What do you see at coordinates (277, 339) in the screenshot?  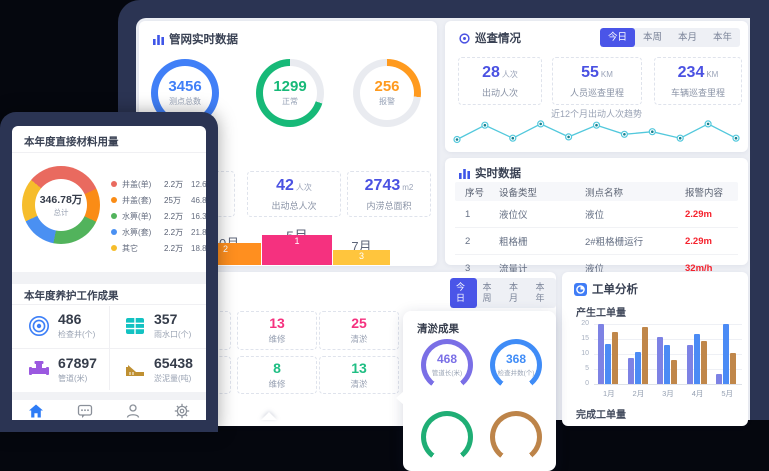 I see `stat-label: 维修` at bounding box center [277, 339].